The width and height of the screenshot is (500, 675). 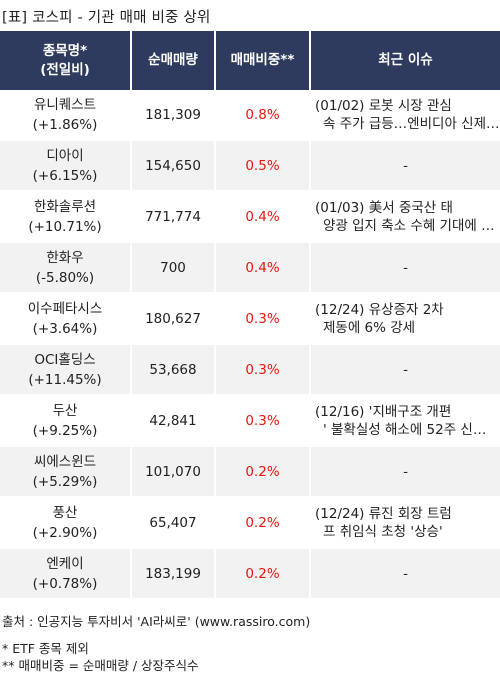 I want to click on issue-line: 프 취임식 초청 '상승', so click(x=383, y=531).